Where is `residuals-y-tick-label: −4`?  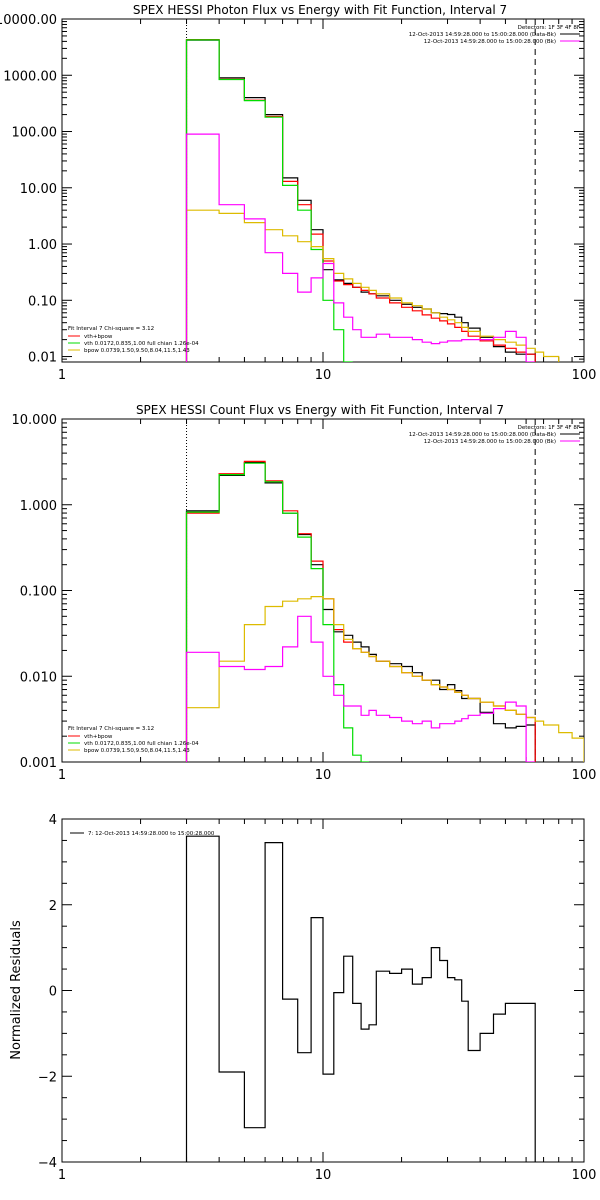
residuals-y-tick-label: −4 is located at coordinates (47, 1163).